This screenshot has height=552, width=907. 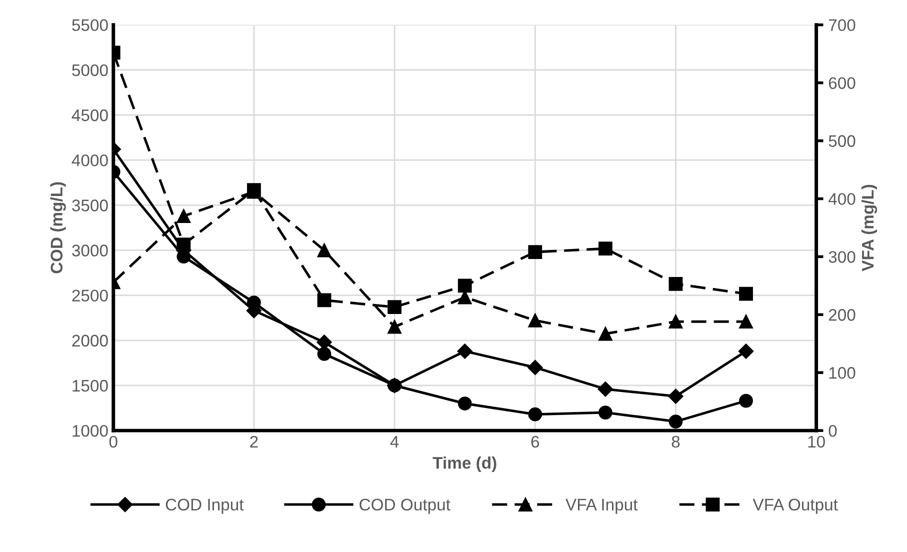 What do you see at coordinates (113, 442) in the screenshot?
I see `x-tick-label: 0` at bounding box center [113, 442].